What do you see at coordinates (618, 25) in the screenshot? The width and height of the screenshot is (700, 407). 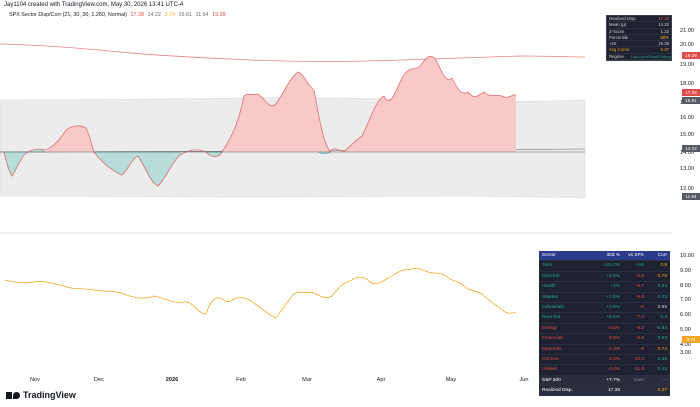 I see `stats-key: Mean (μ)` at bounding box center [618, 25].